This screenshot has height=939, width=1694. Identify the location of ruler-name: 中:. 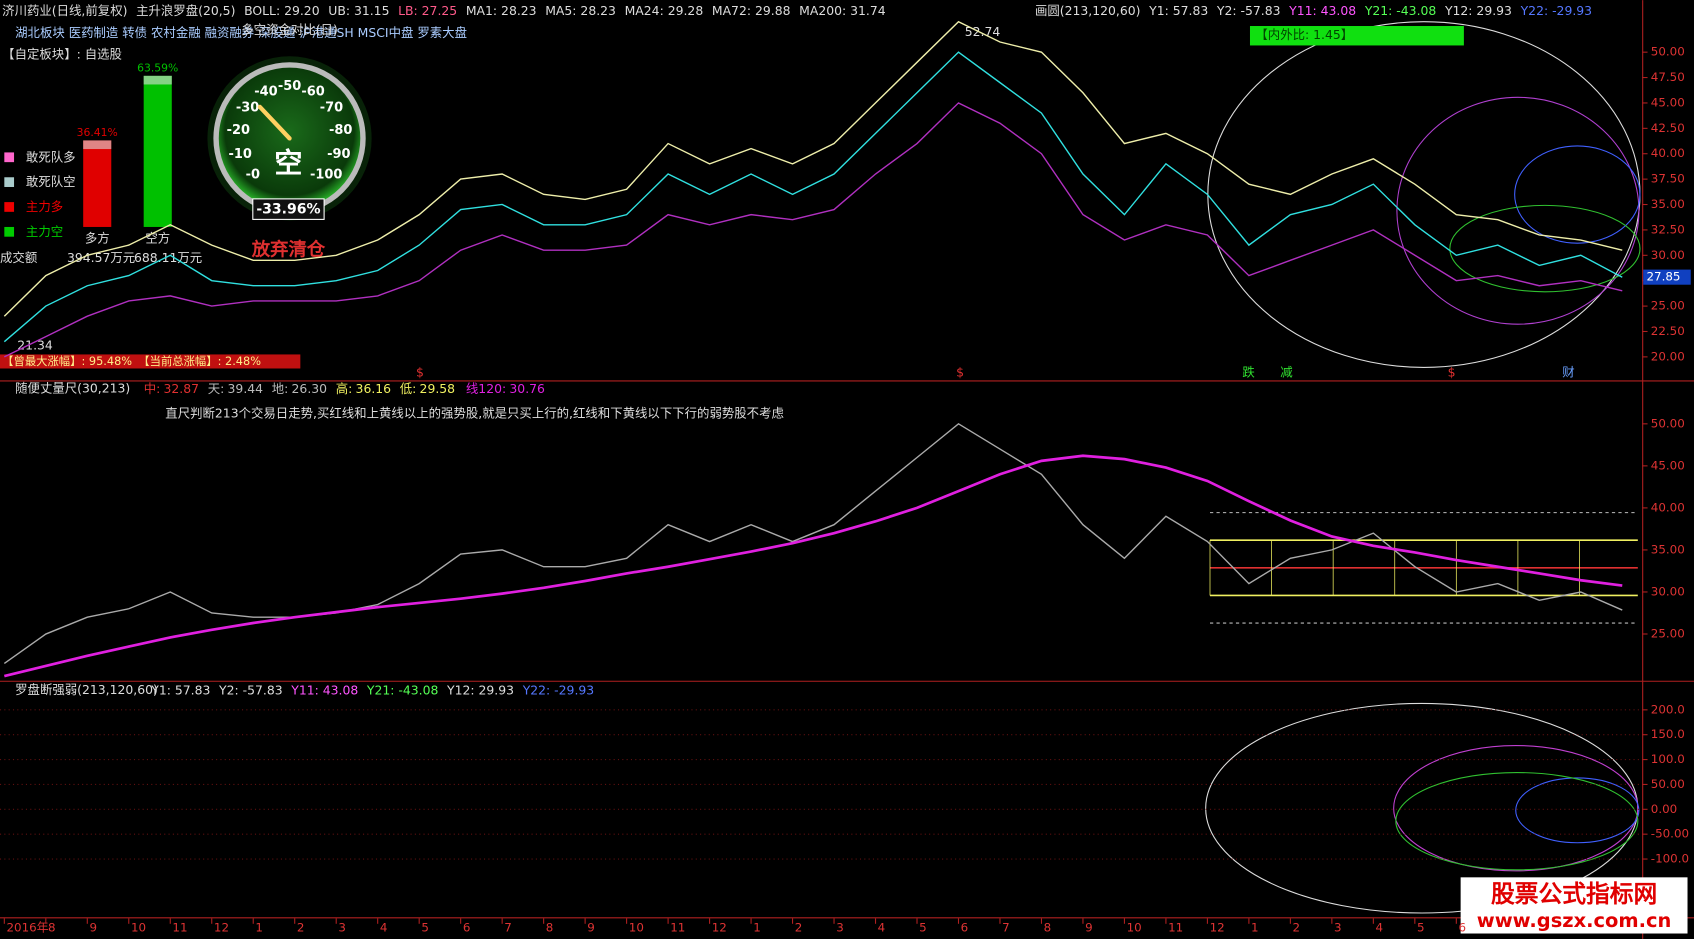
(152, 388).